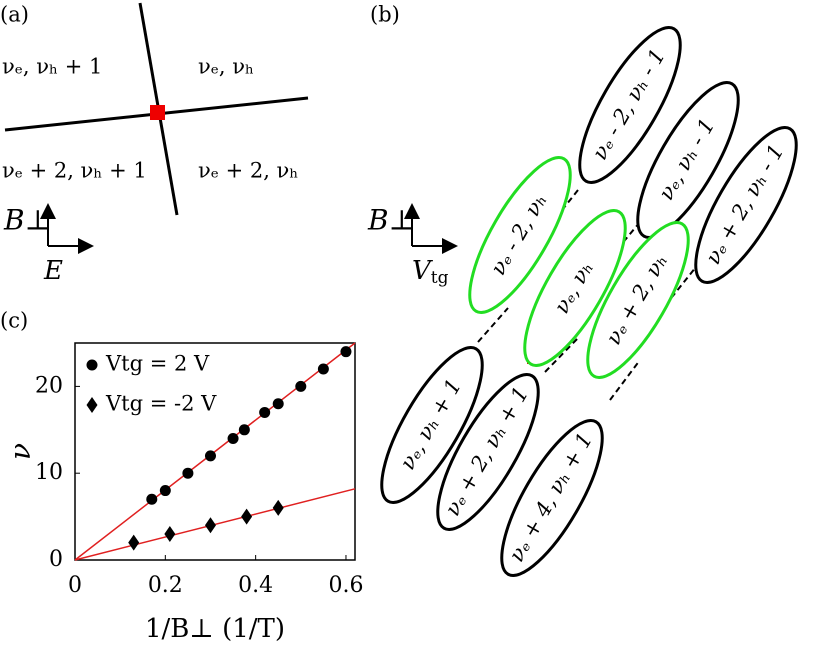 The height and width of the screenshot is (646, 830). I want to click on region-label: νₑ + 2, νₕ, so click(248, 171).